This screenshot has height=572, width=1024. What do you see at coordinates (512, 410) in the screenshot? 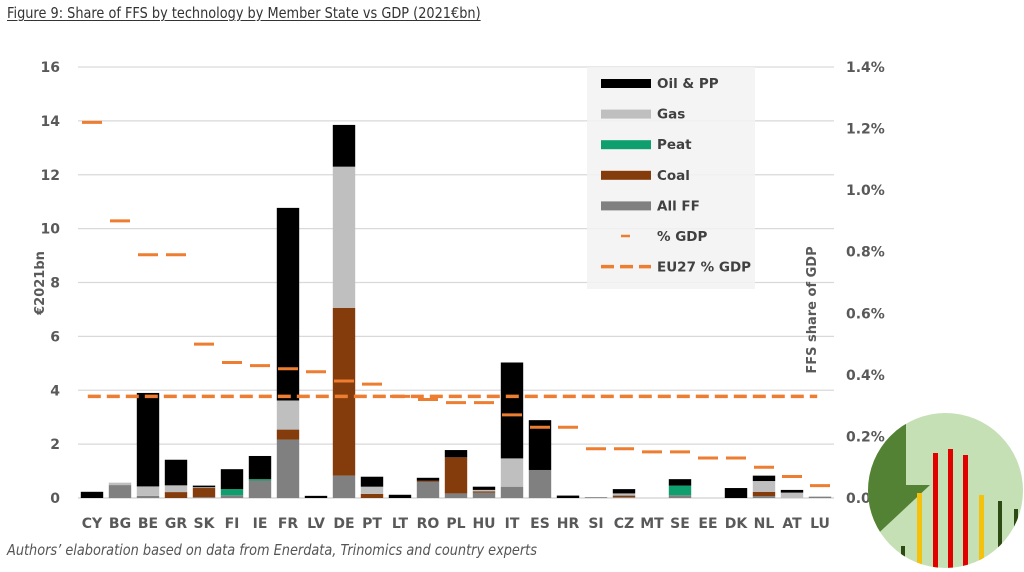
I see `bar-oil-it` at bounding box center [512, 410].